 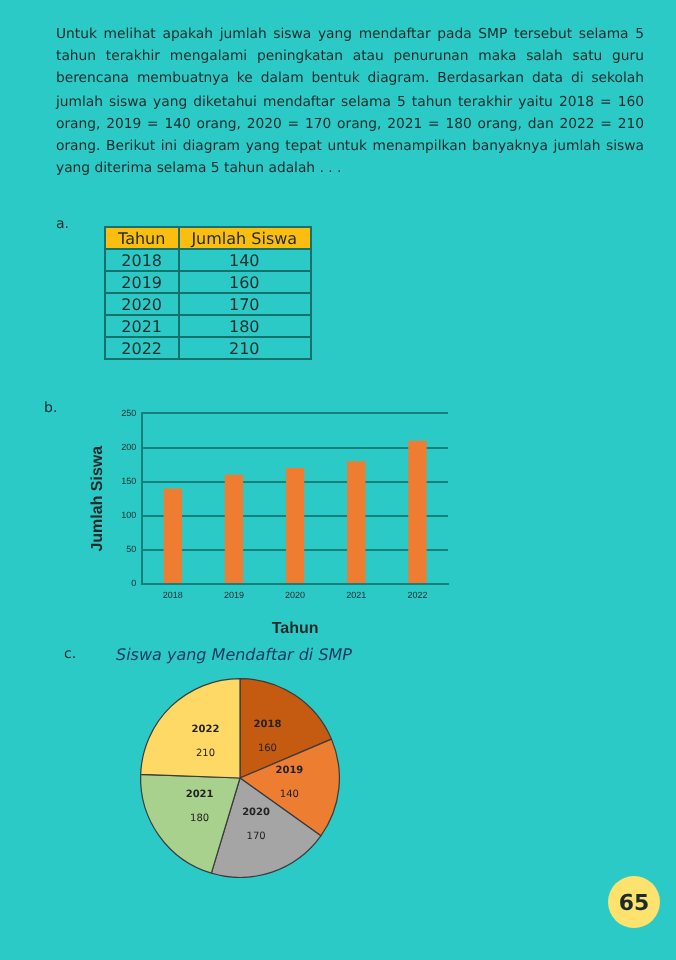 I want to click on x-axis-title: Tahun, so click(x=295, y=627).